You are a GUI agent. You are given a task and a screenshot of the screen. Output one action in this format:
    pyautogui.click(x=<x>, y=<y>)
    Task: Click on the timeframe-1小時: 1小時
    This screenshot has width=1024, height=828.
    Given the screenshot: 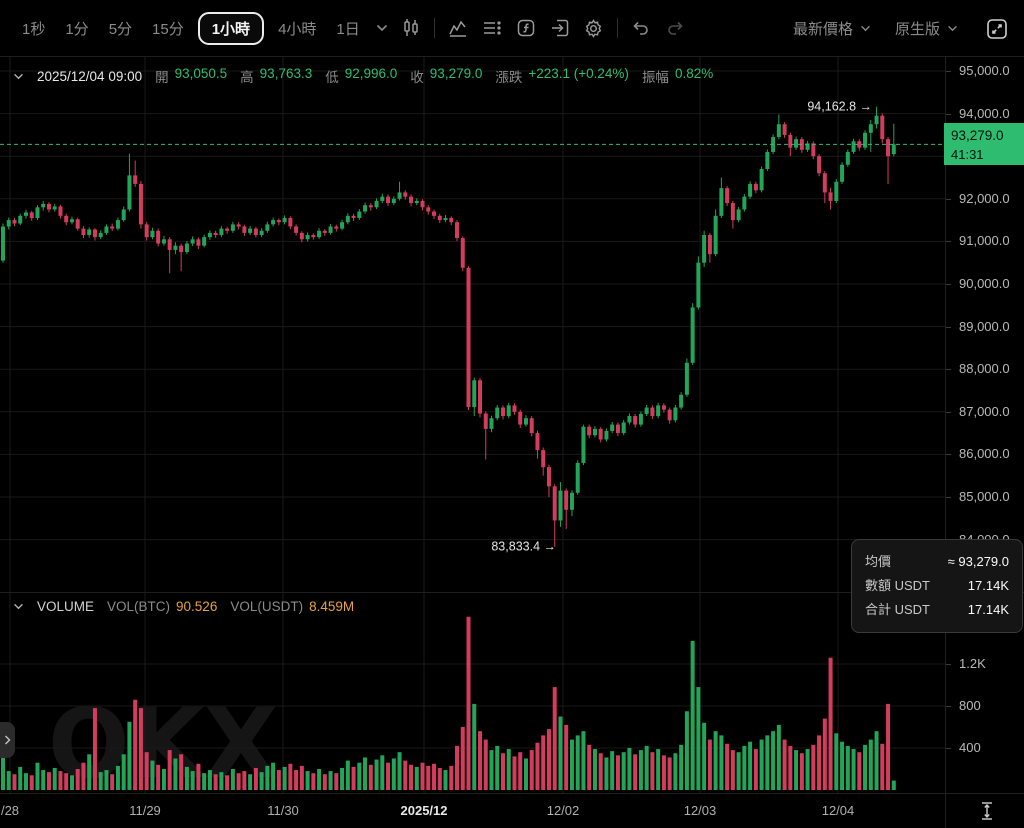 What is the action you would take?
    pyautogui.click(x=231, y=28)
    